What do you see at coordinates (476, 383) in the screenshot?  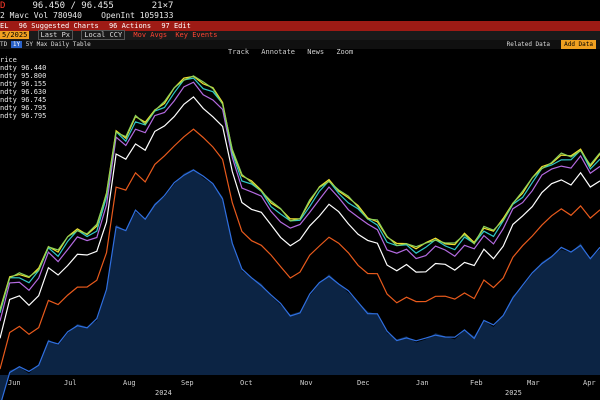 I see `x-tick-label: Feb` at bounding box center [476, 383].